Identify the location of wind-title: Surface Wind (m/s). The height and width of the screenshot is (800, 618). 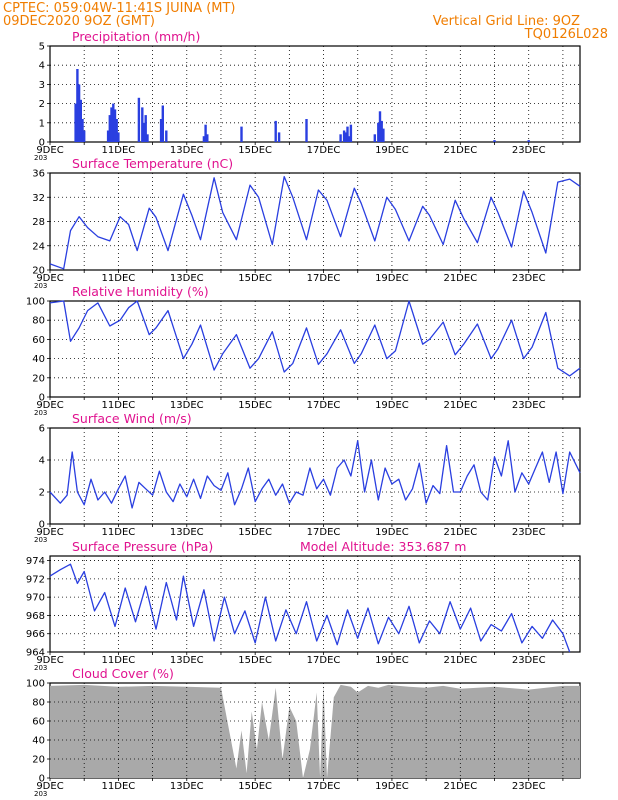
(132, 418).